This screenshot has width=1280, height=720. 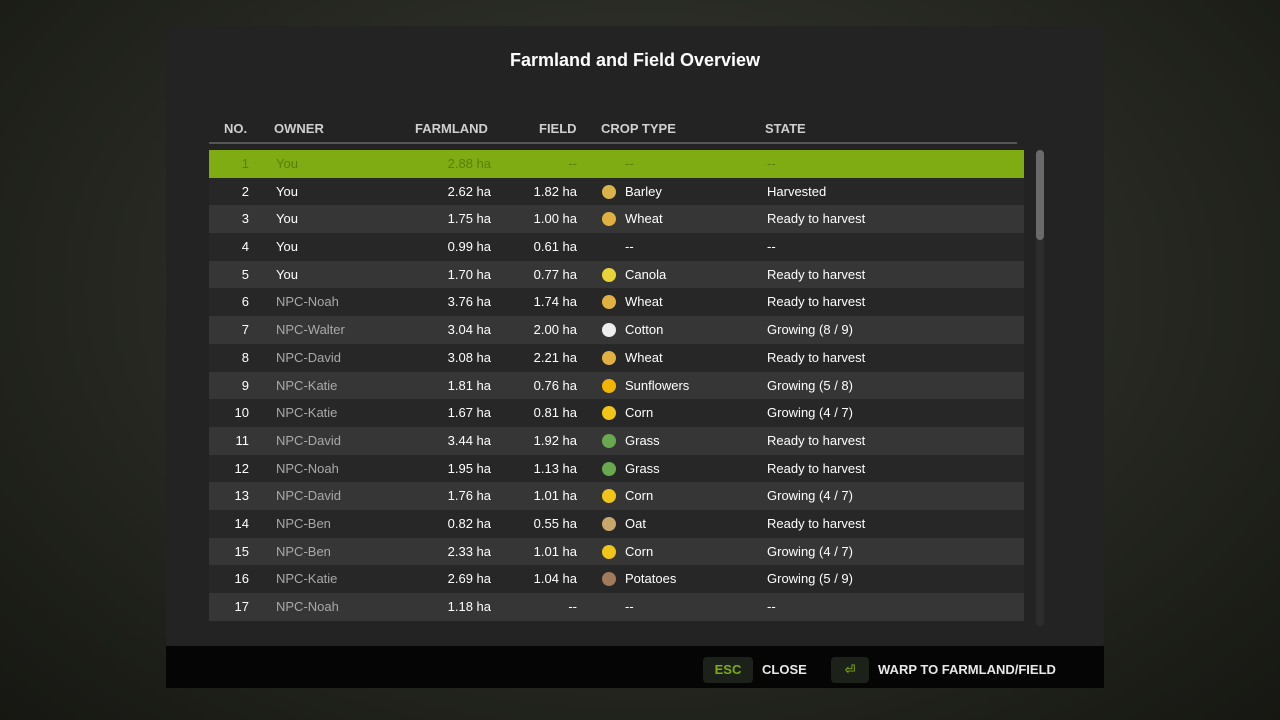 What do you see at coordinates (609, 191) in the screenshot?
I see `barley-icon` at bounding box center [609, 191].